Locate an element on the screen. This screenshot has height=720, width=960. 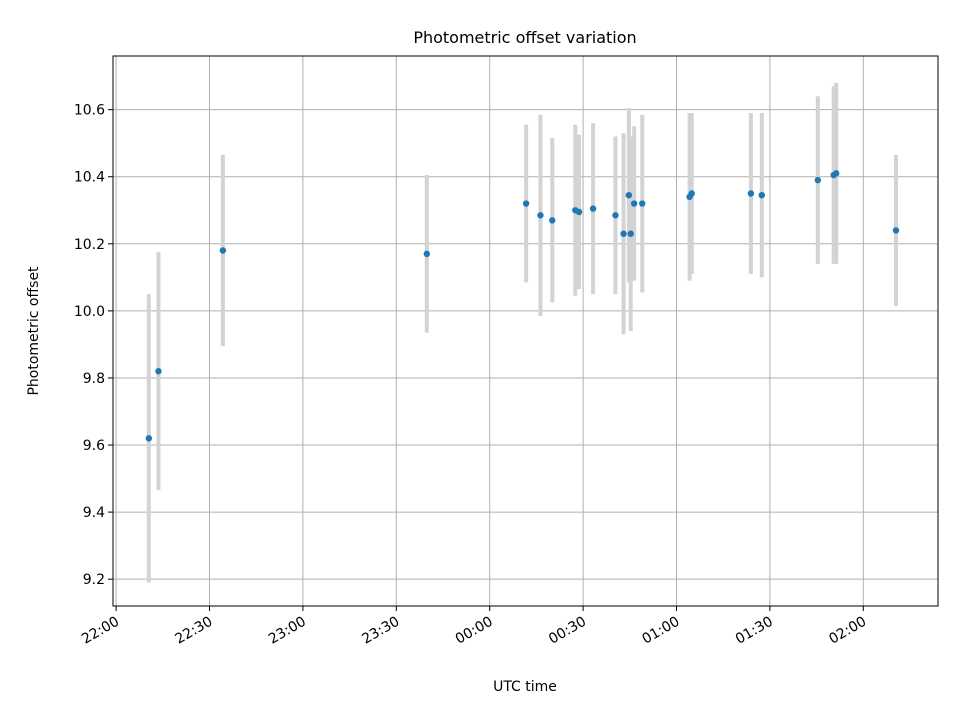
y-tick-label: 9.4 is located at coordinates (94, 513).